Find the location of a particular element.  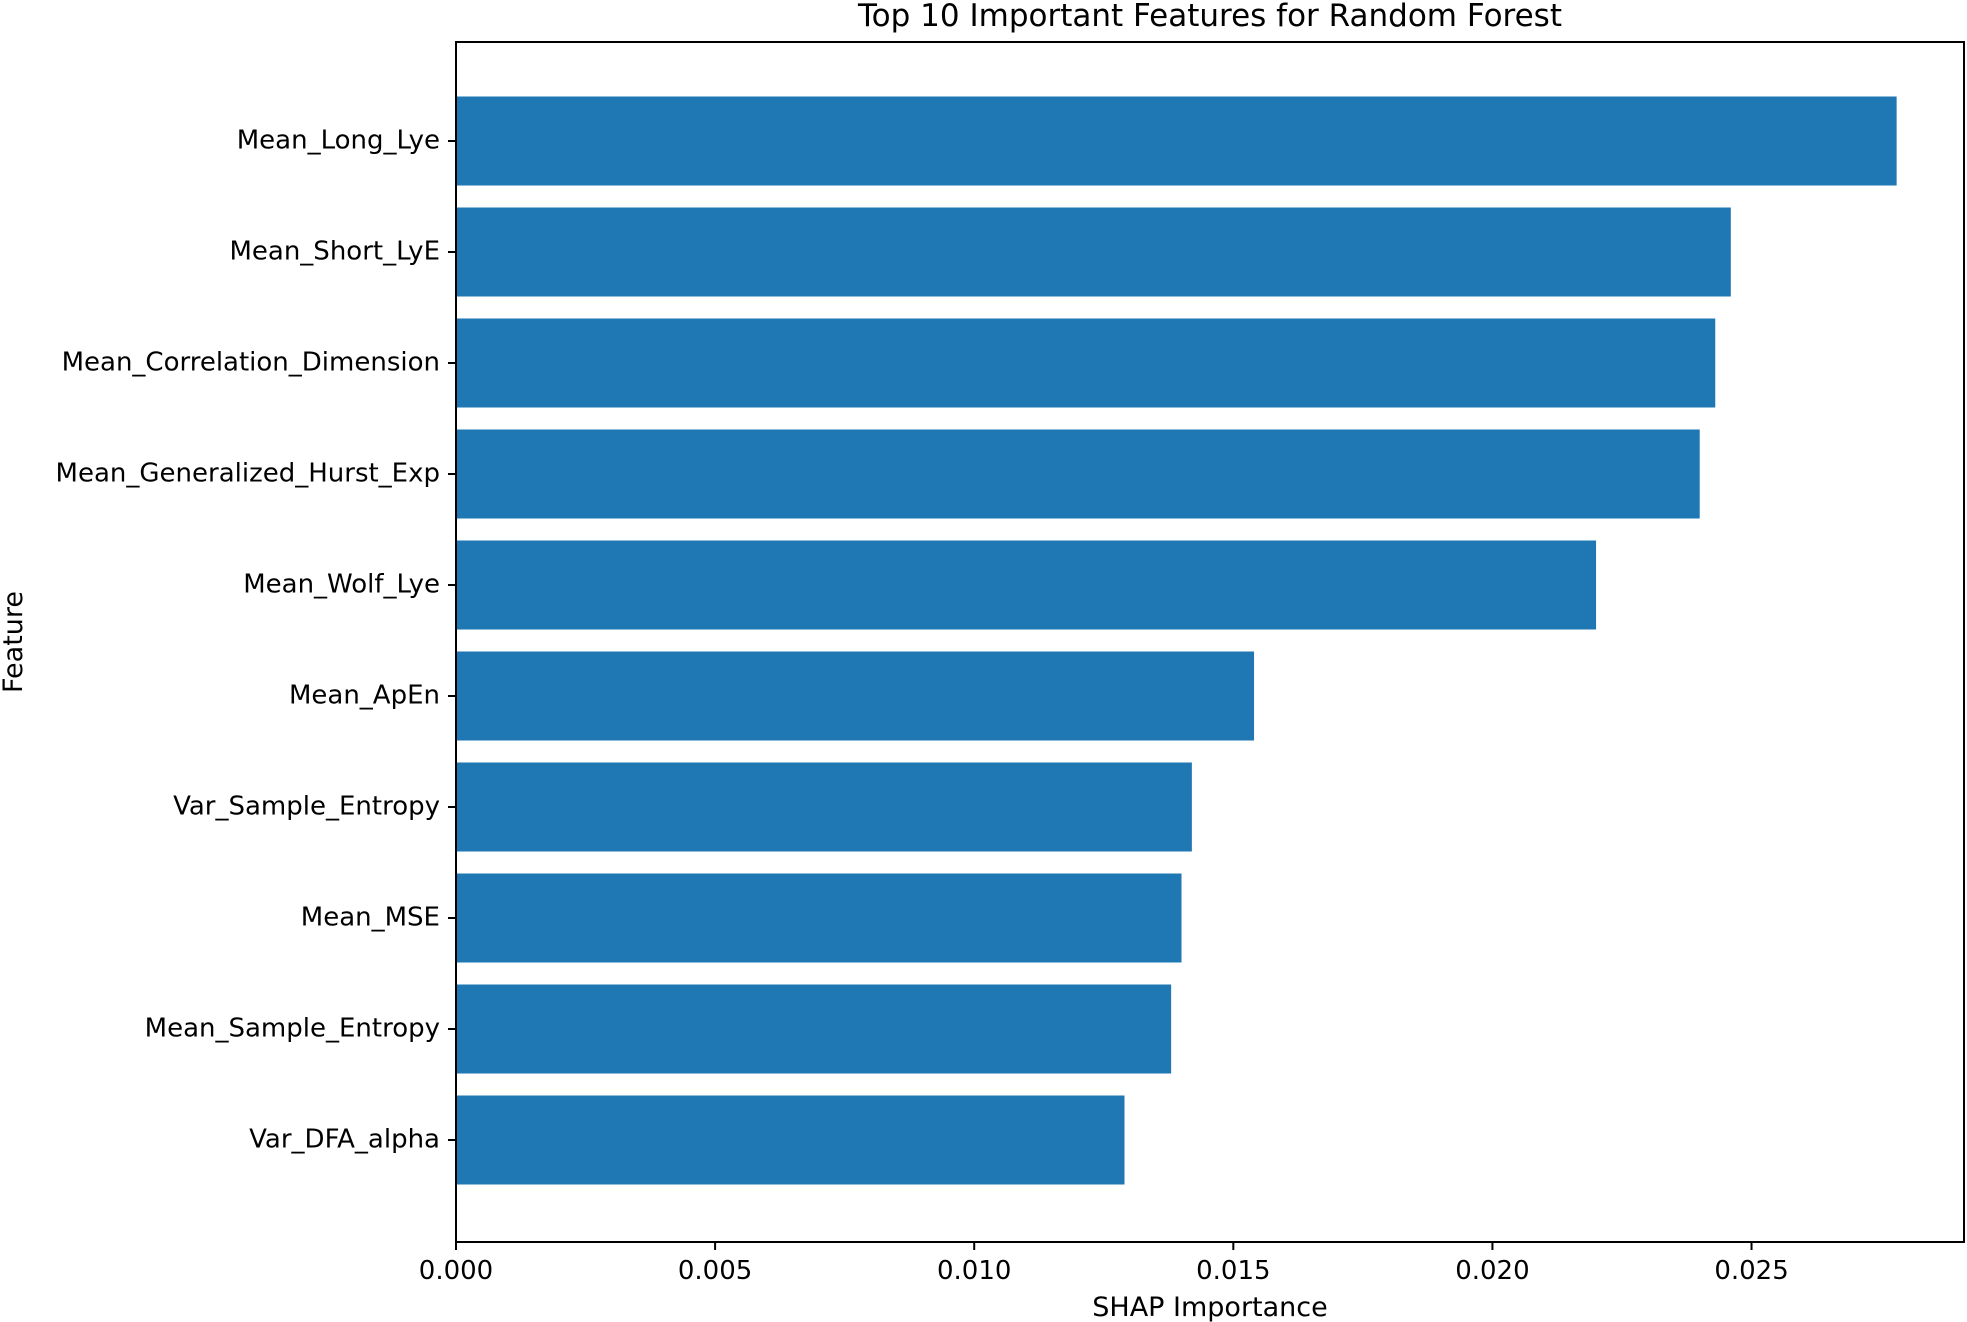

x-axis-title: SHAP Importance is located at coordinates (1210, 1307).